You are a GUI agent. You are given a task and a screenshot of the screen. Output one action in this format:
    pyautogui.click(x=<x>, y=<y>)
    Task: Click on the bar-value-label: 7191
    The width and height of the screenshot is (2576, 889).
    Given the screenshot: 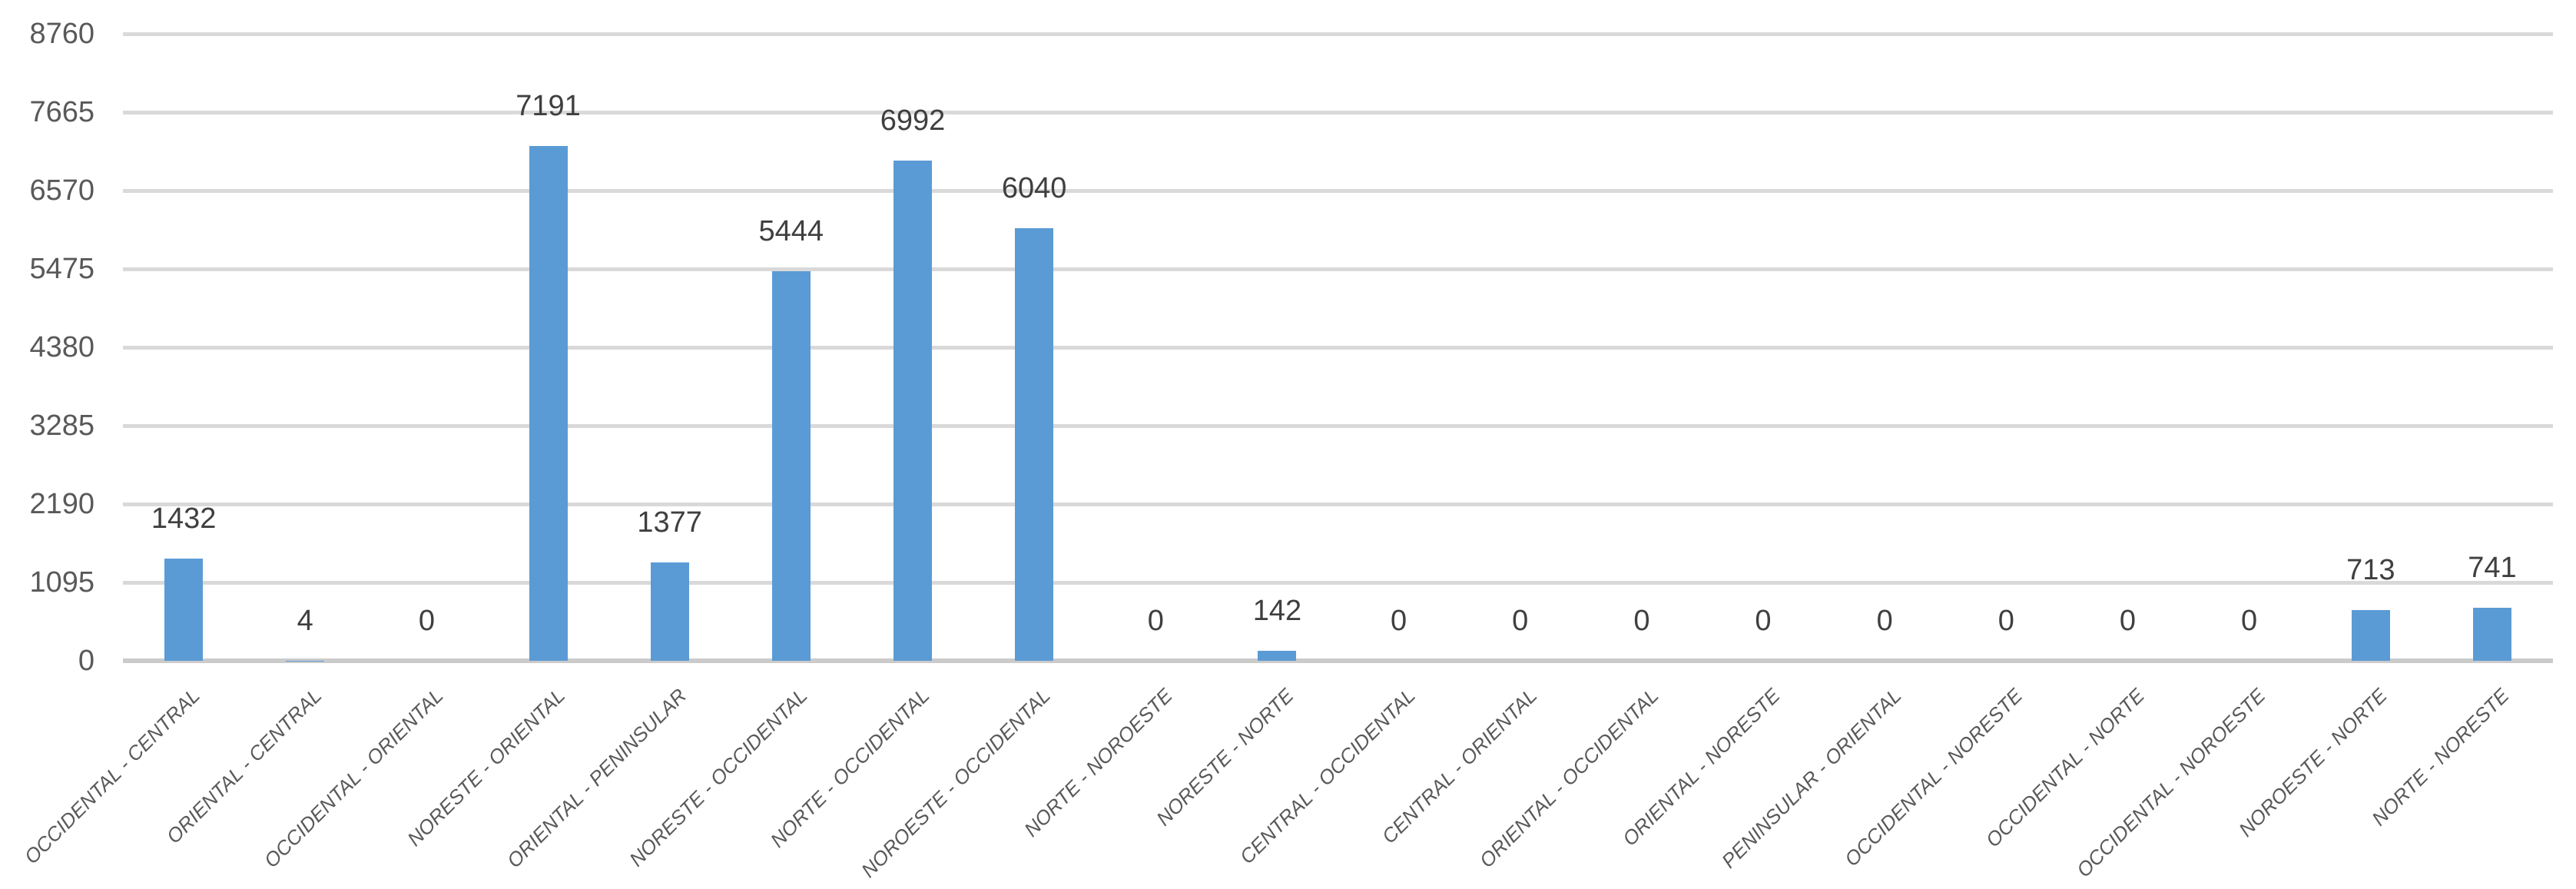 What is the action you would take?
    pyautogui.click(x=548, y=107)
    